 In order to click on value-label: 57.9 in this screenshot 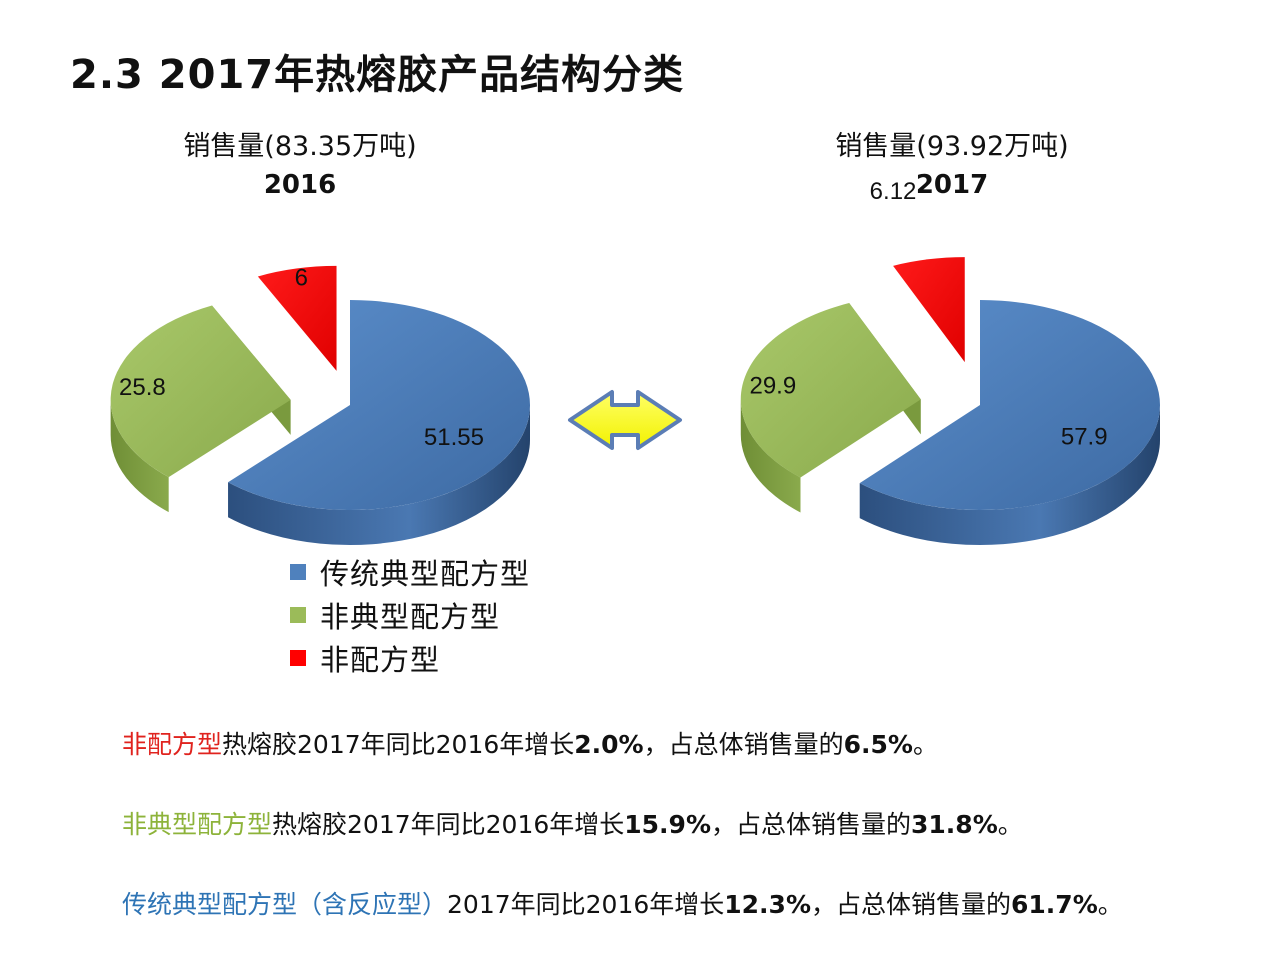, I will do `click(1084, 437)`.